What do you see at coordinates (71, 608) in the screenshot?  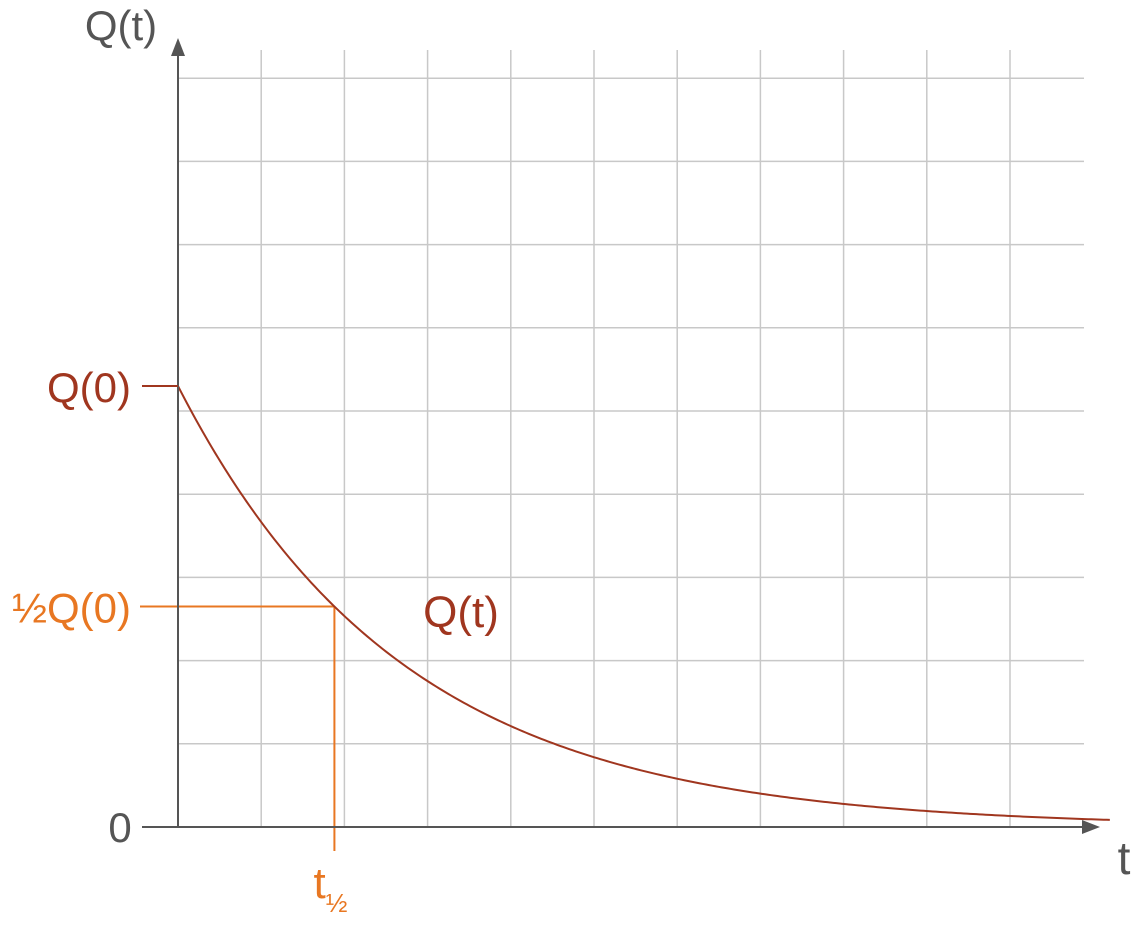 I see `y-tick-label-half-q0: ½Q(0)` at bounding box center [71, 608].